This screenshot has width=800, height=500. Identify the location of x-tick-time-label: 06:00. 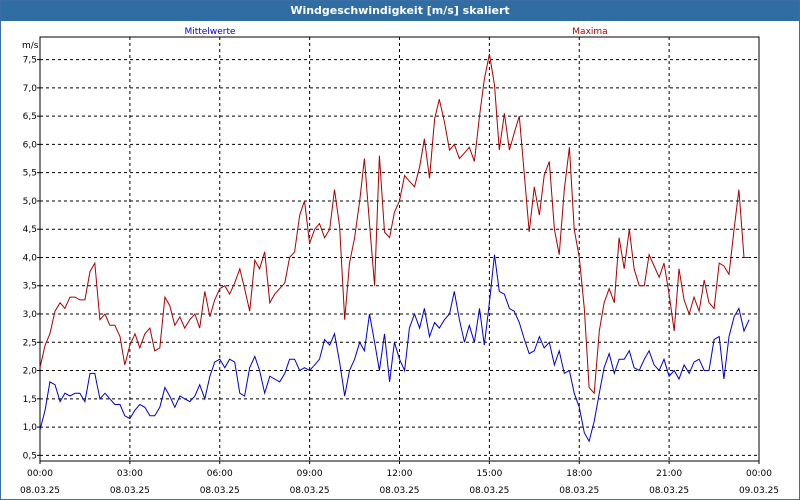
(220, 474).